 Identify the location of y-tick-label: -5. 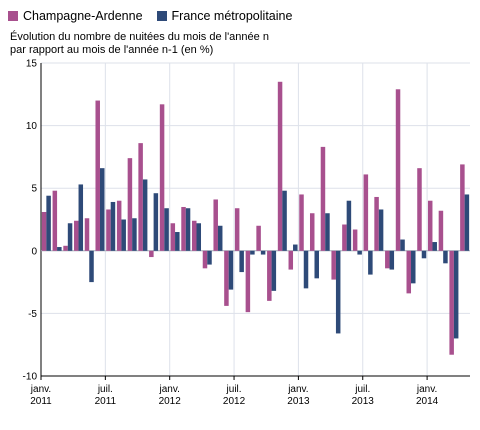
(32, 314).